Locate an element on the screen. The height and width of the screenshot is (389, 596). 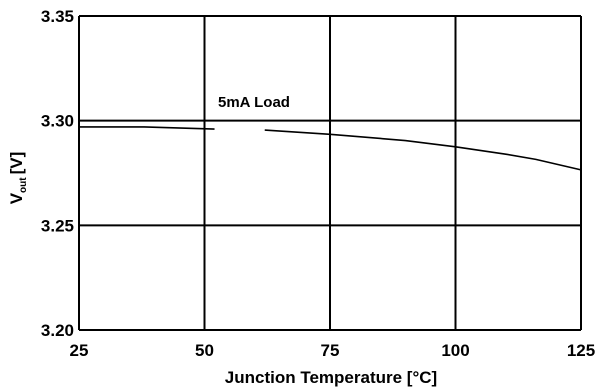
series-group is located at coordinates (330, 148).